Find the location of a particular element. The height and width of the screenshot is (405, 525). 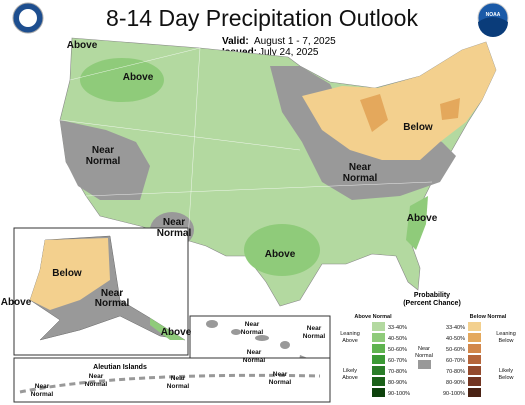

alaska-below is located at coordinates (70, 274).